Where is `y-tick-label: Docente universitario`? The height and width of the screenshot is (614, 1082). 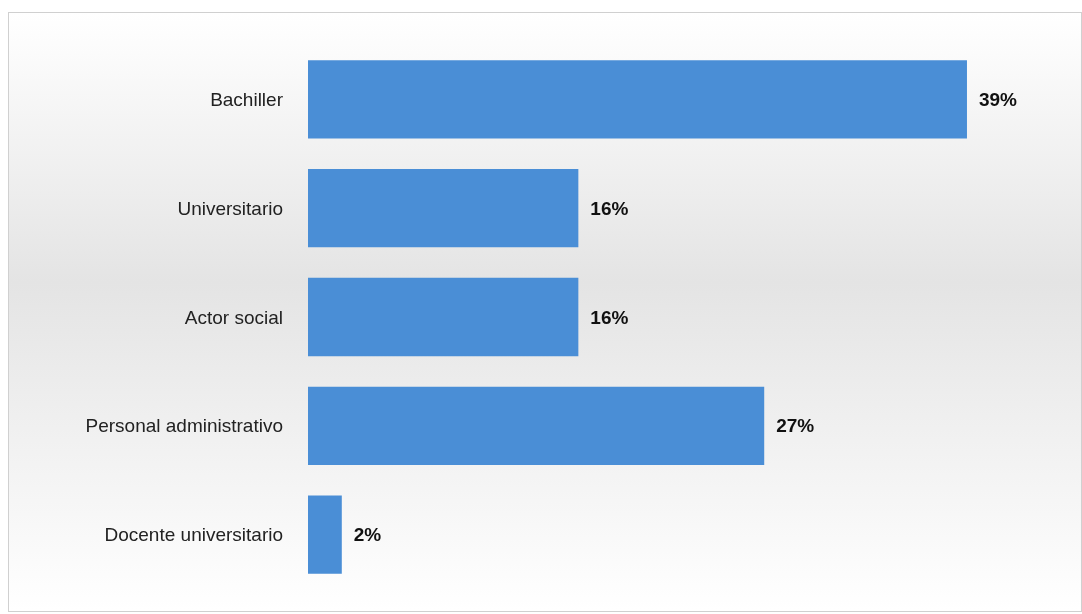 y-tick-label: Docente universitario is located at coordinates (193, 535).